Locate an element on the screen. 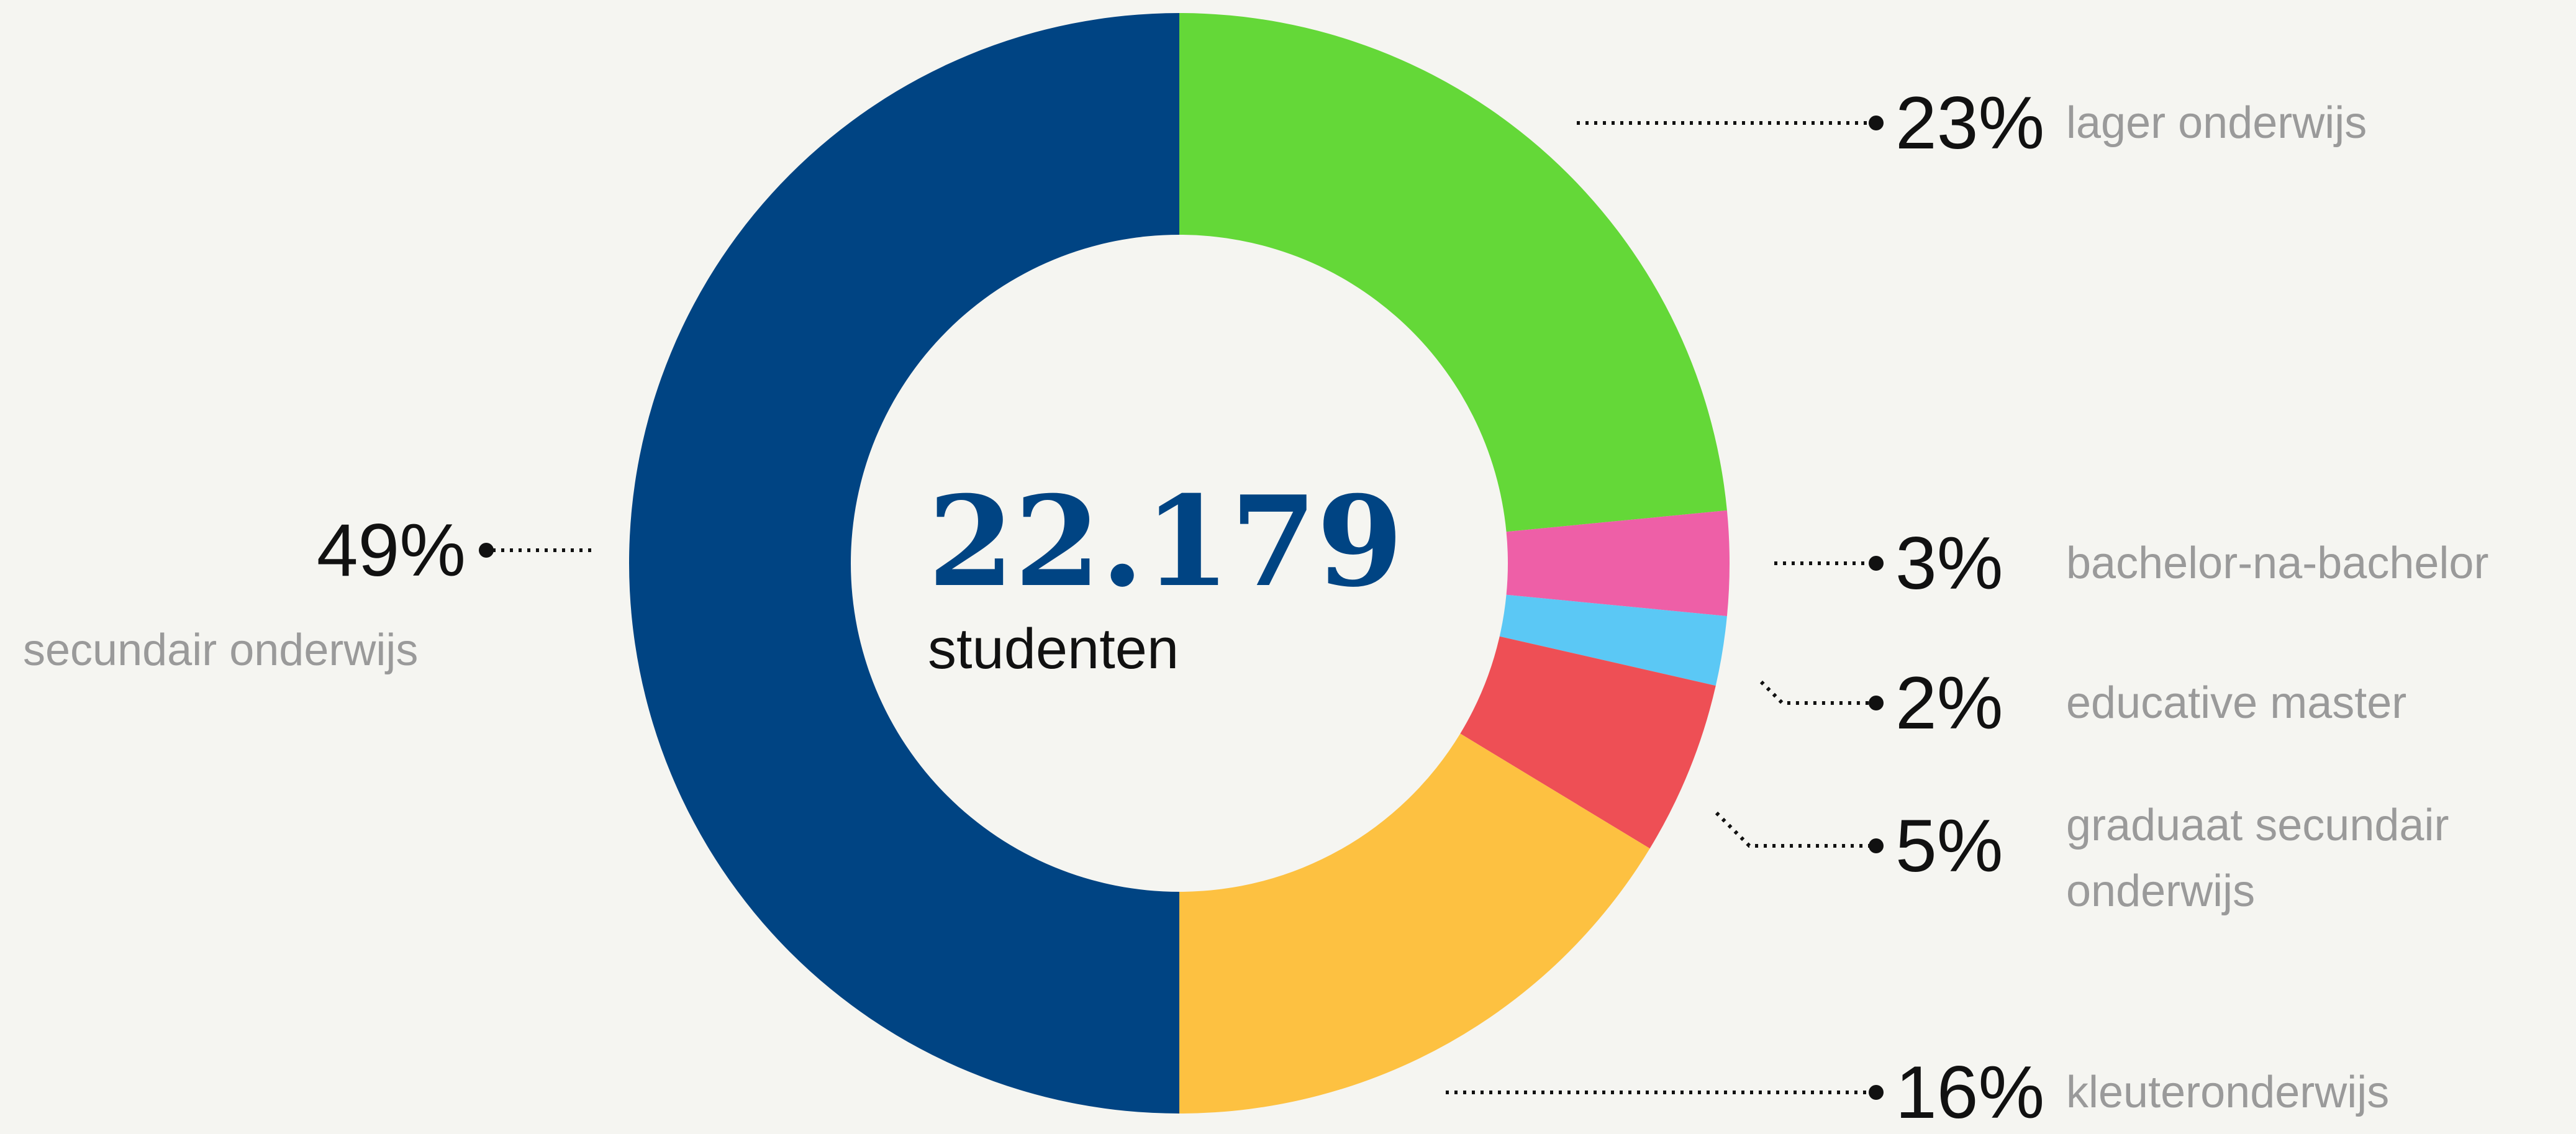  value-label: 2% is located at coordinates (1949, 703).